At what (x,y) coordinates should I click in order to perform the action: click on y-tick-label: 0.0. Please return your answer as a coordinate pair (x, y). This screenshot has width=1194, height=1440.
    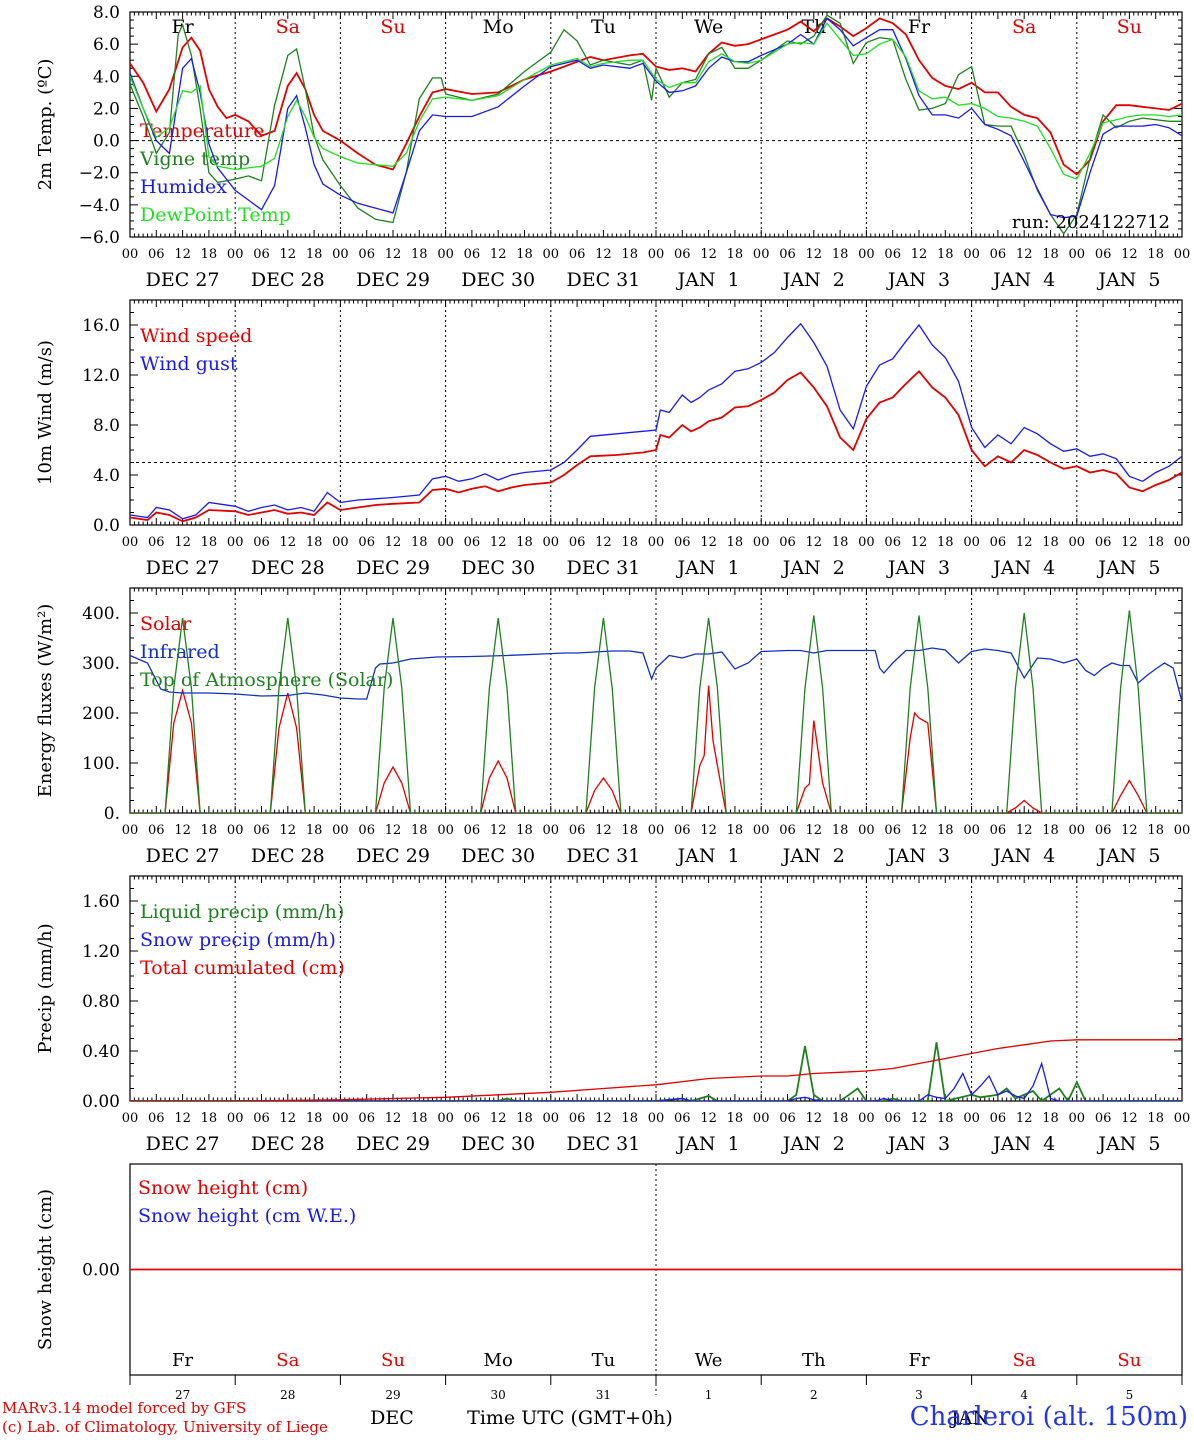
    Looking at the image, I should click on (106, 142).